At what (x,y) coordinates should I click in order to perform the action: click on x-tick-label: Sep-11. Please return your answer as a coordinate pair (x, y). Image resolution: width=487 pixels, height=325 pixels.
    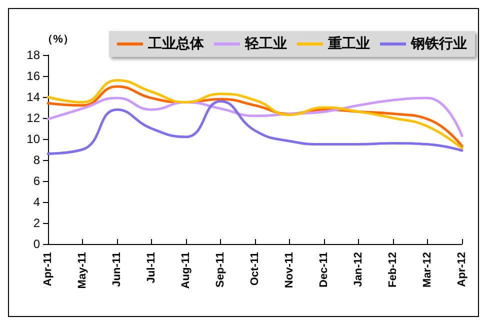
    Looking at the image, I should click on (220, 270).